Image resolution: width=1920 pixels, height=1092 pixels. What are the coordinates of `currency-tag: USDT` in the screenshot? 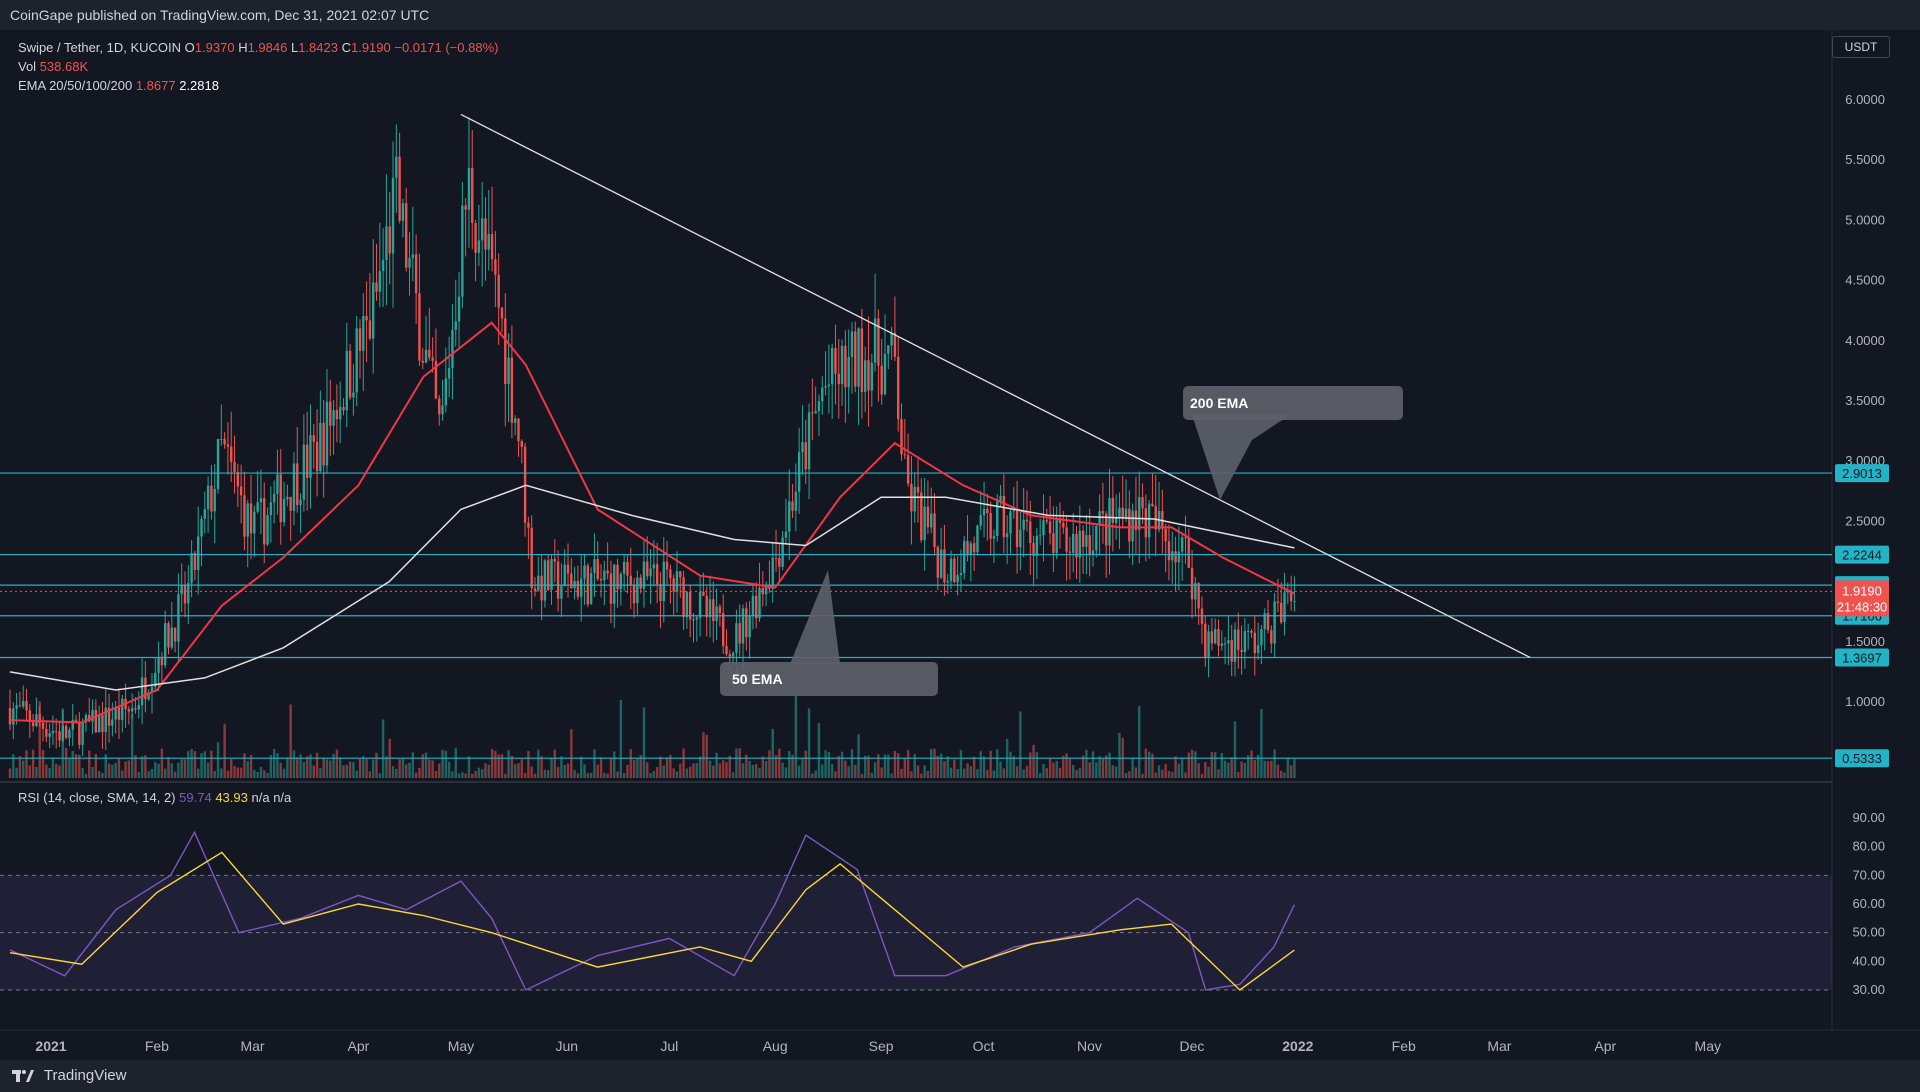 It's located at (1861, 47).